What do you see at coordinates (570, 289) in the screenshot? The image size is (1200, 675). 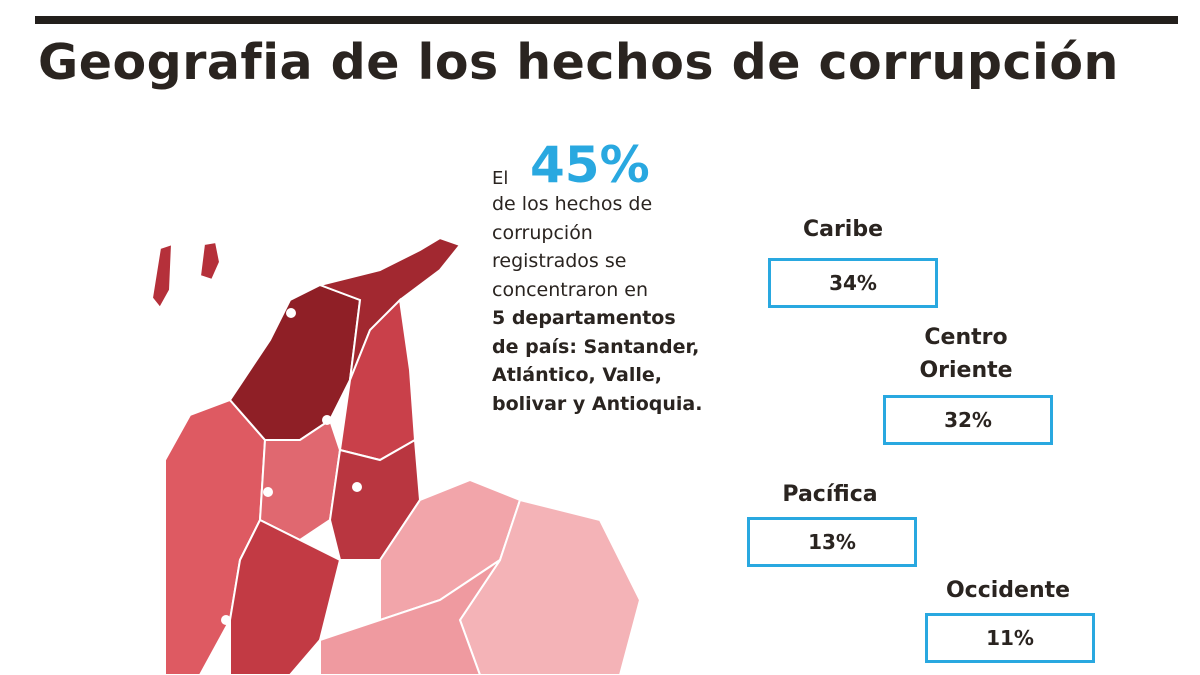 I see `intro-line: concentraron en` at bounding box center [570, 289].